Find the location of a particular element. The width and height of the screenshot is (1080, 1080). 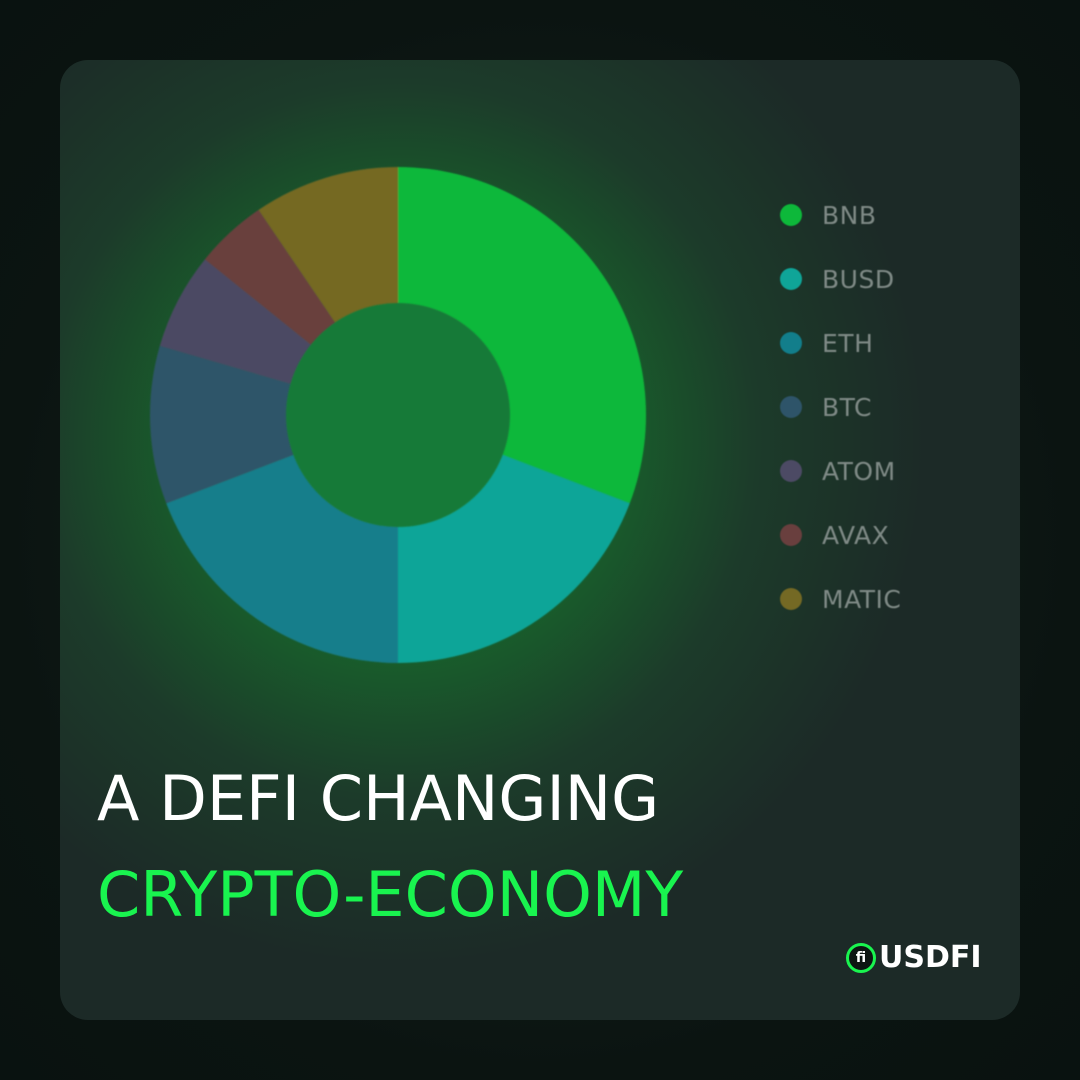

legend-label: AVAX is located at coordinates (856, 535).